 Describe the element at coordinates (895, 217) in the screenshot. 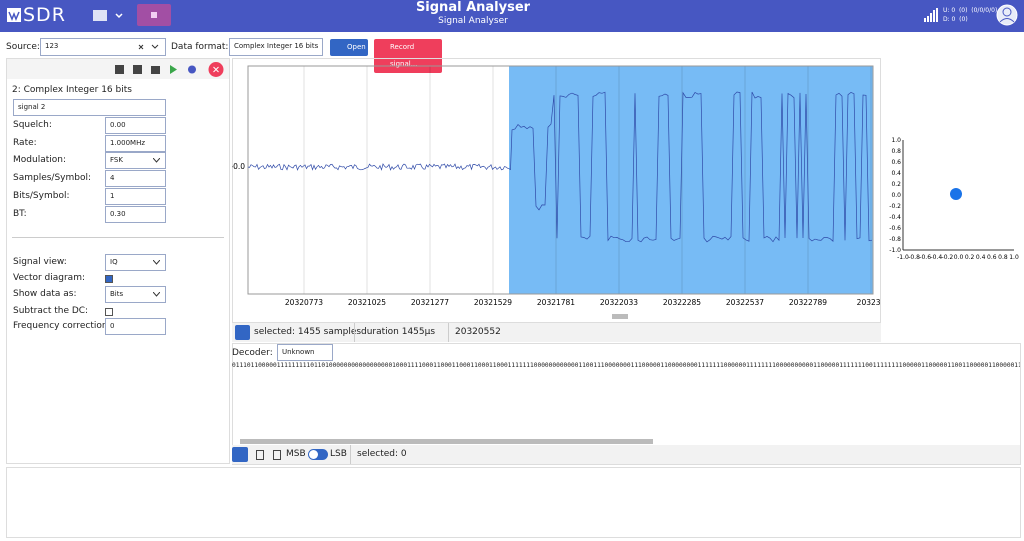

I see `y-tick-label: -0.4` at that location.